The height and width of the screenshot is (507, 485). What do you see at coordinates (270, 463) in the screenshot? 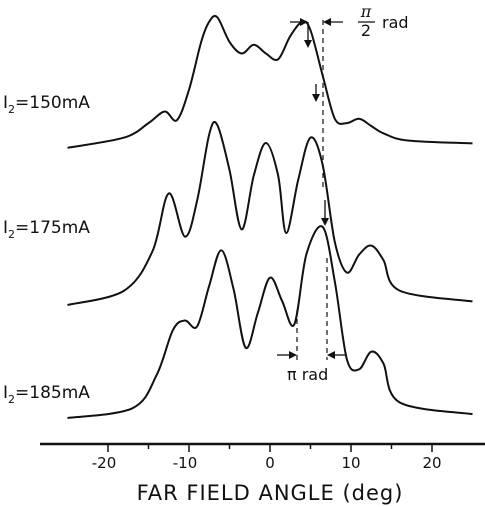
I see `x-tick-label: 0` at bounding box center [270, 463].